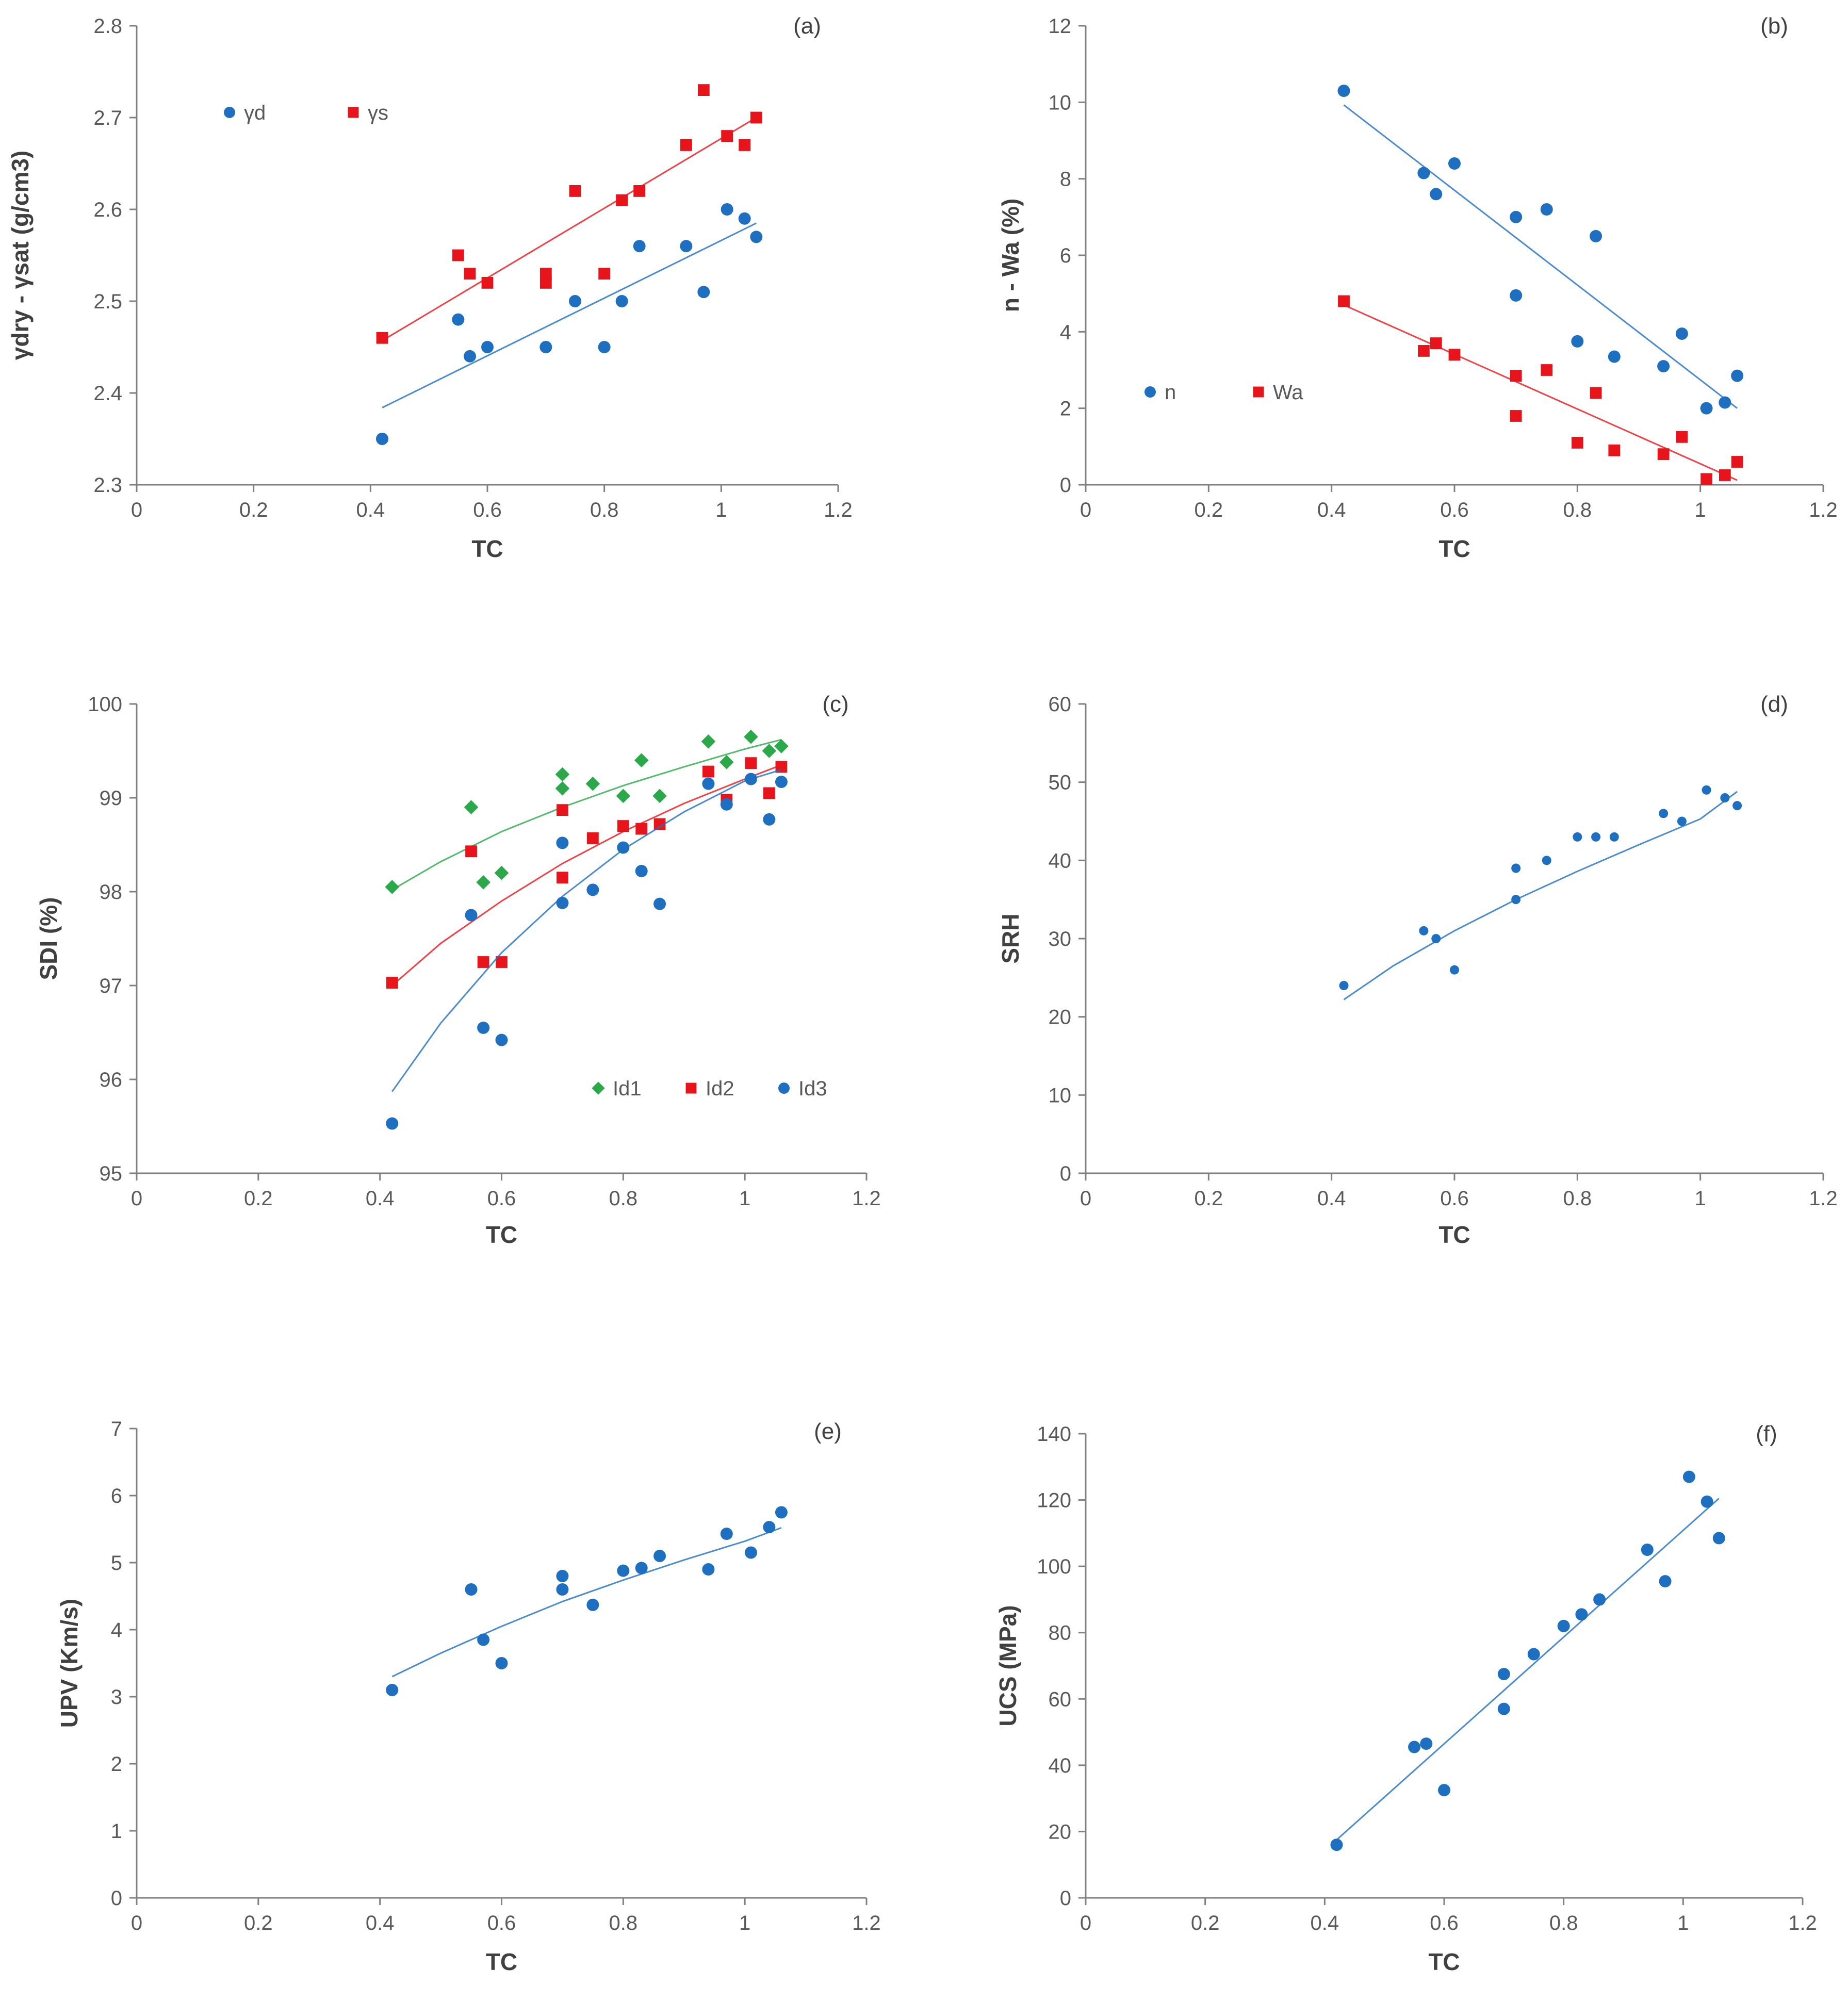 This screenshot has width=1848, height=2001. Describe the element at coordinates (1223, 393) in the screenshot. I see `legend: n Wa` at that location.